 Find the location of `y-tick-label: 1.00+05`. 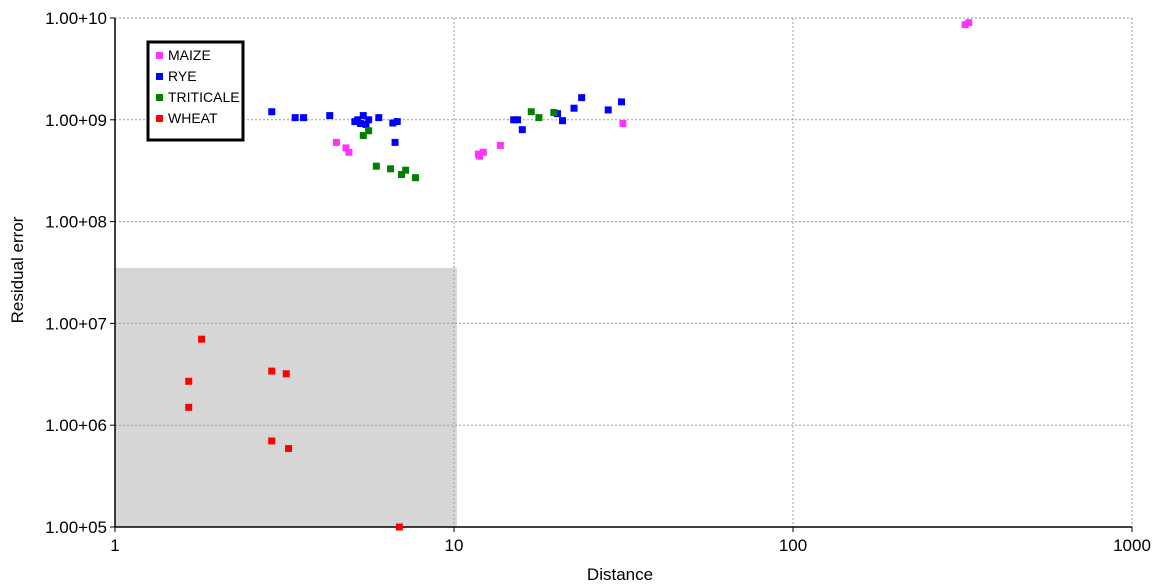

y-tick-label: 1.00+05 is located at coordinates (76, 527).